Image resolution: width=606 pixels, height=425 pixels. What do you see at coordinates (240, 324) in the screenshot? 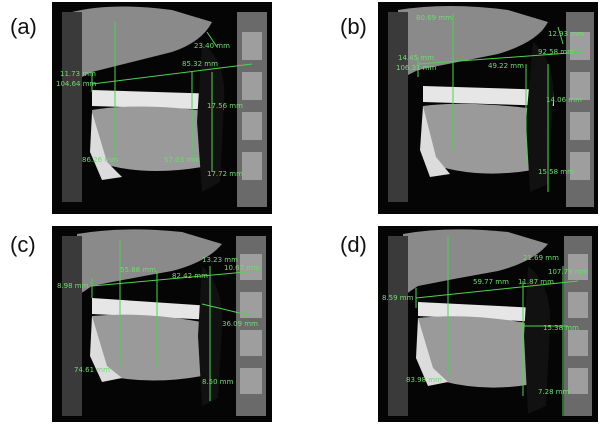
I see `measure-c-5: 36.09 mm` at bounding box center [240, 324].